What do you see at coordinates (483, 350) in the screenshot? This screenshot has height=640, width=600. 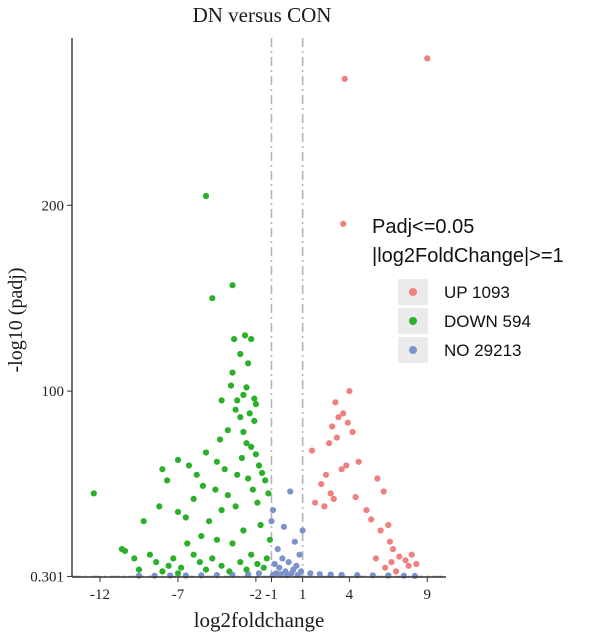 I see `legend-label: NO 29213` at bounding box center [483, 350].